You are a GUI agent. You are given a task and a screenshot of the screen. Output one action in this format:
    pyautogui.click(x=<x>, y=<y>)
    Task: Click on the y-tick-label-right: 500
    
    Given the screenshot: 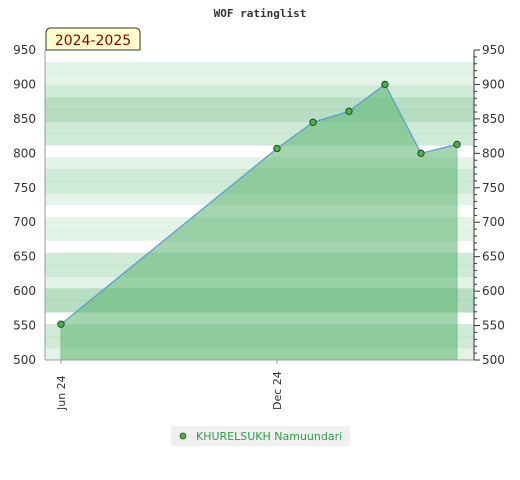 What is the action you would take?
    pyautogui.click(x=493, y=360)
    